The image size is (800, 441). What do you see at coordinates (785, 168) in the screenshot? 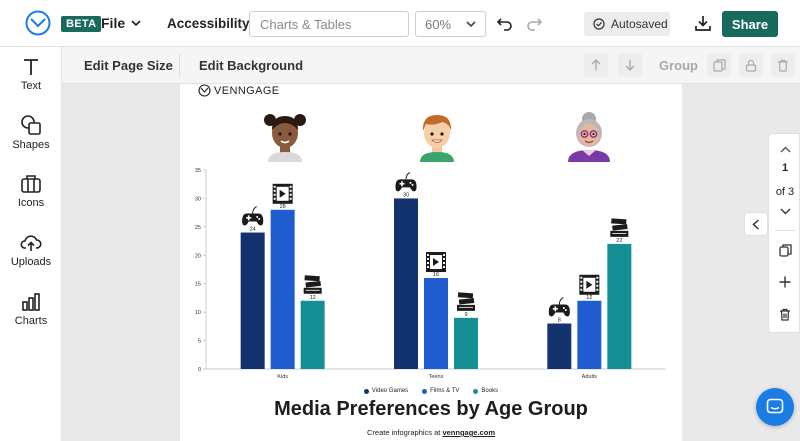
I see `current-page: 1` at bounding box center [785, 168].